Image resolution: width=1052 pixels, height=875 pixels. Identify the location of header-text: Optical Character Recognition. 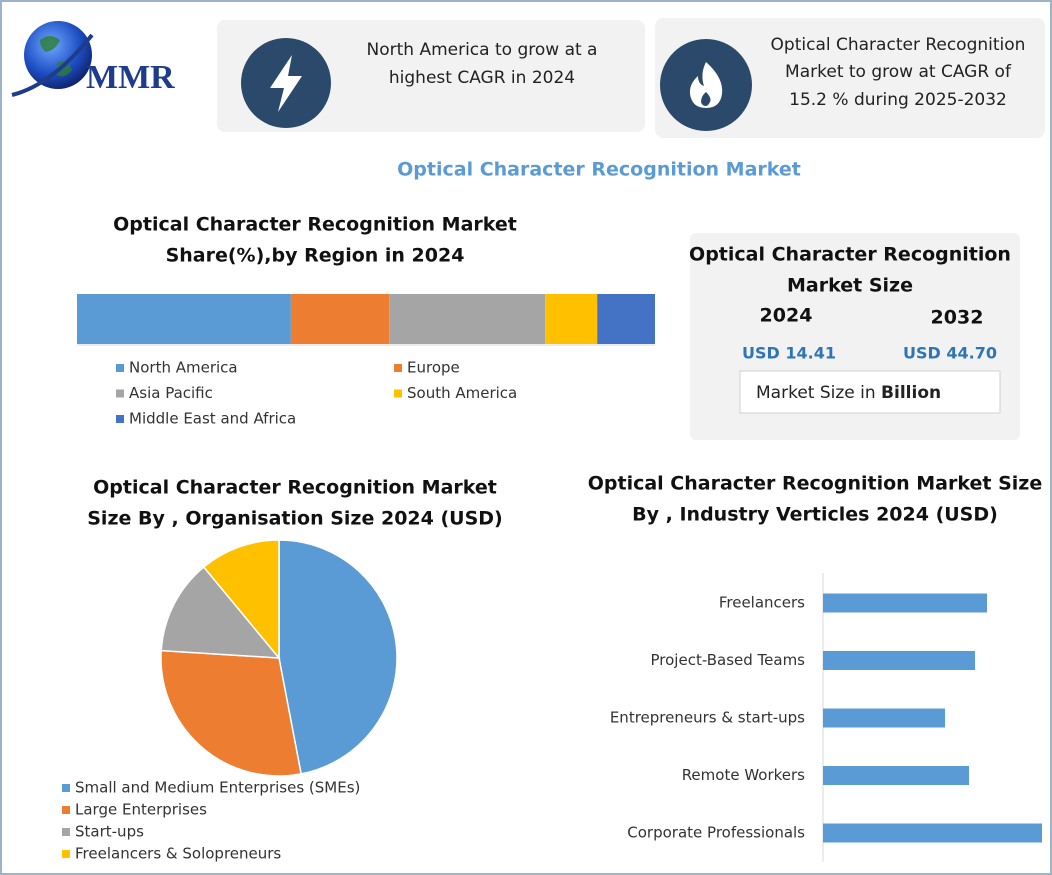
(898, 45).